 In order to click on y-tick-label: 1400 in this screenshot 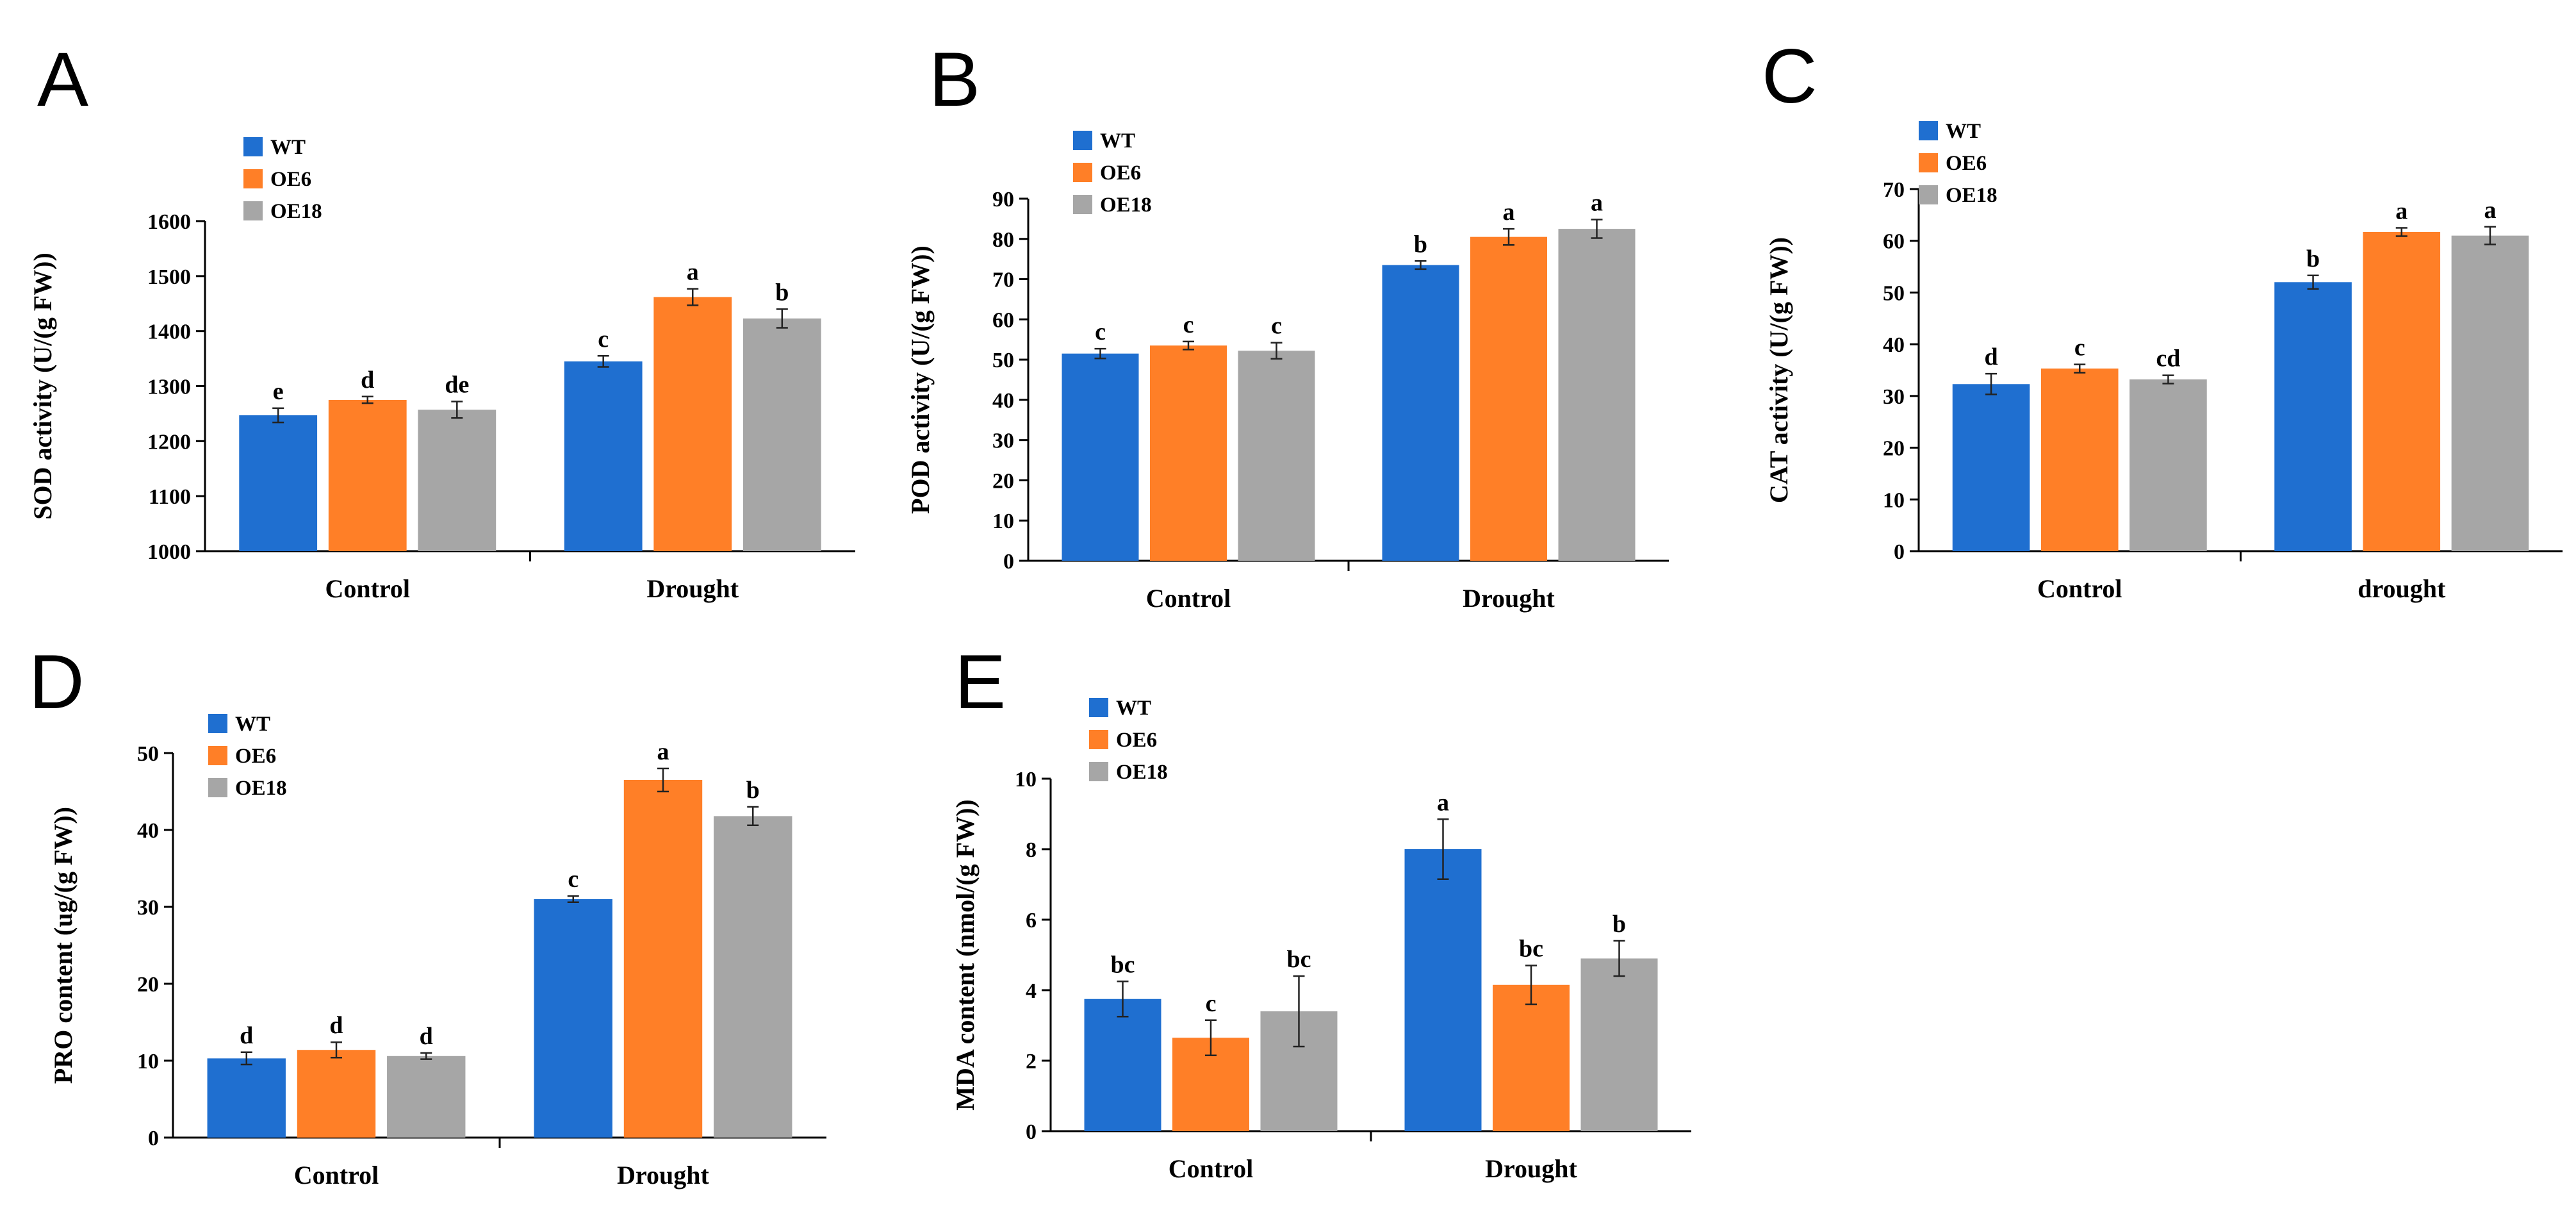, I will do `click(169, 332)`.